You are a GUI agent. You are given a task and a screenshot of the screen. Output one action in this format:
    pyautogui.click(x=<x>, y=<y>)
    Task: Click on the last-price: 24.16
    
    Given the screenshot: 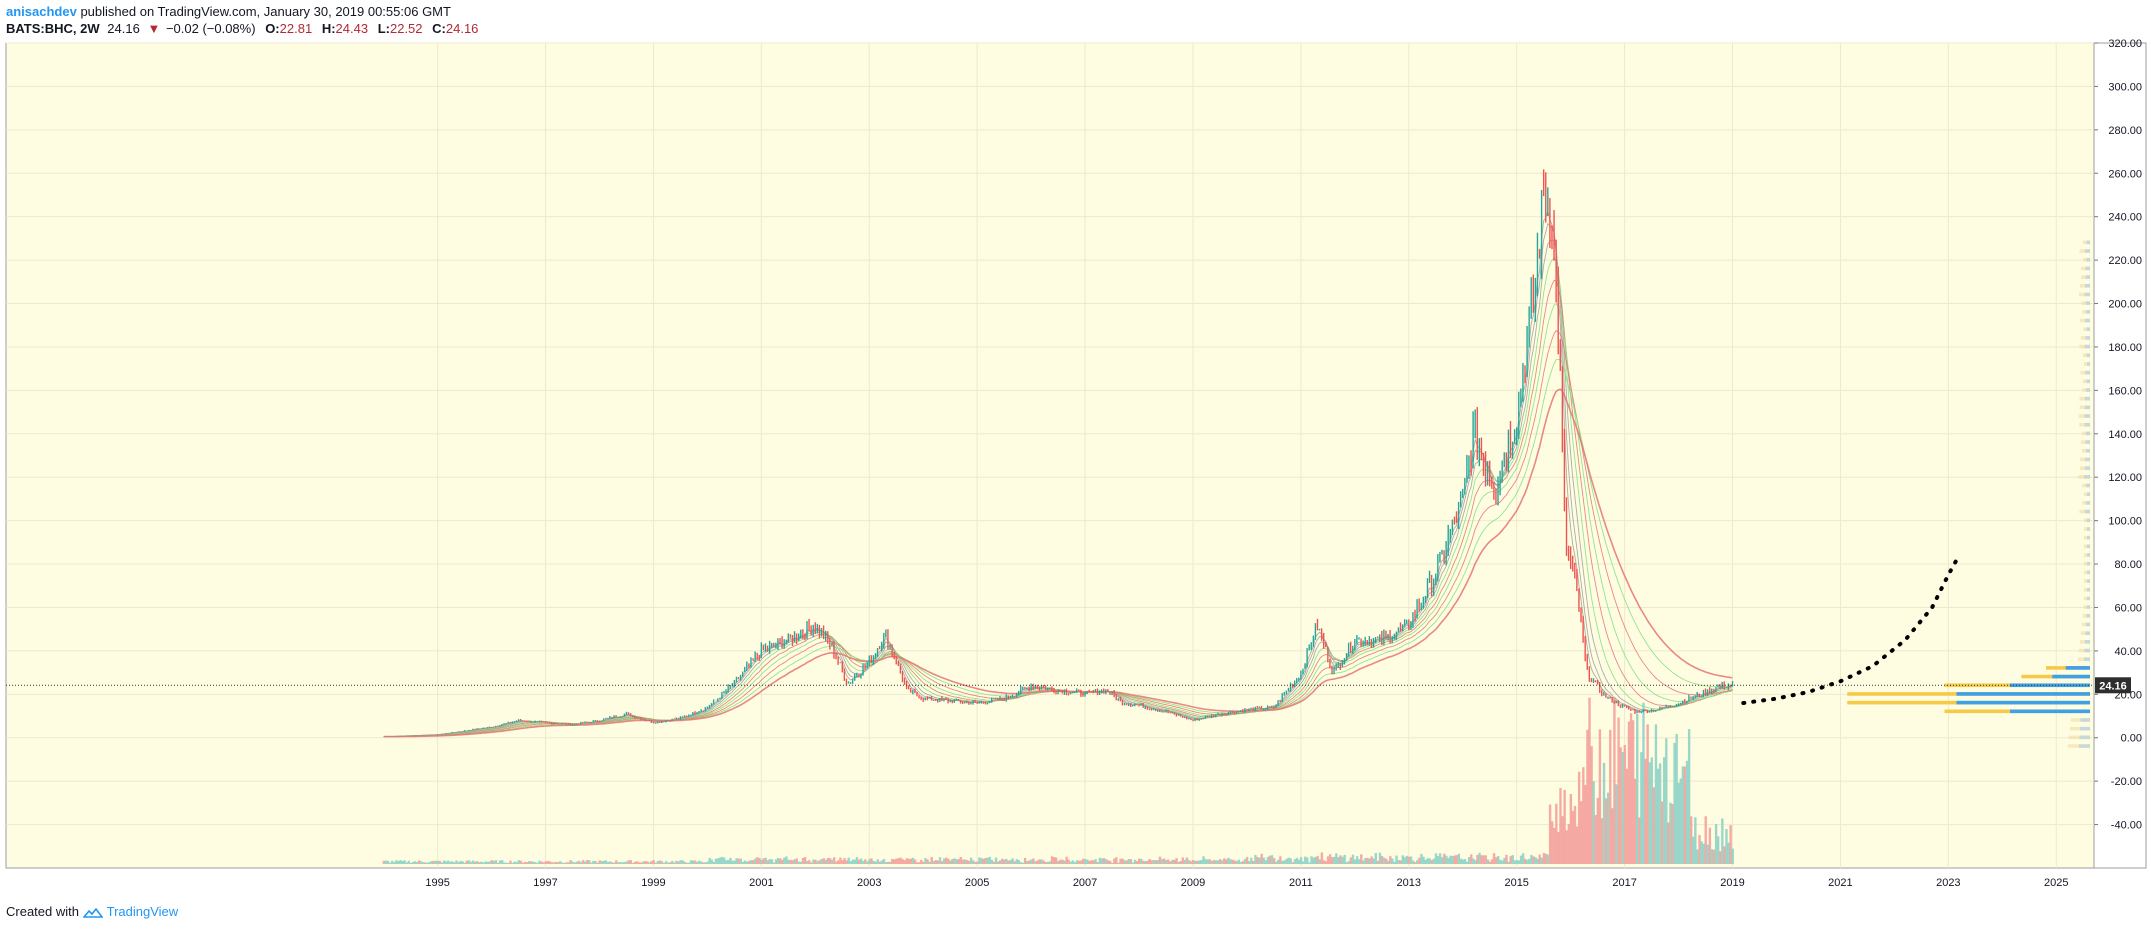 What is the action you would take?
    pyautogui.click(x=123, y=28)
    